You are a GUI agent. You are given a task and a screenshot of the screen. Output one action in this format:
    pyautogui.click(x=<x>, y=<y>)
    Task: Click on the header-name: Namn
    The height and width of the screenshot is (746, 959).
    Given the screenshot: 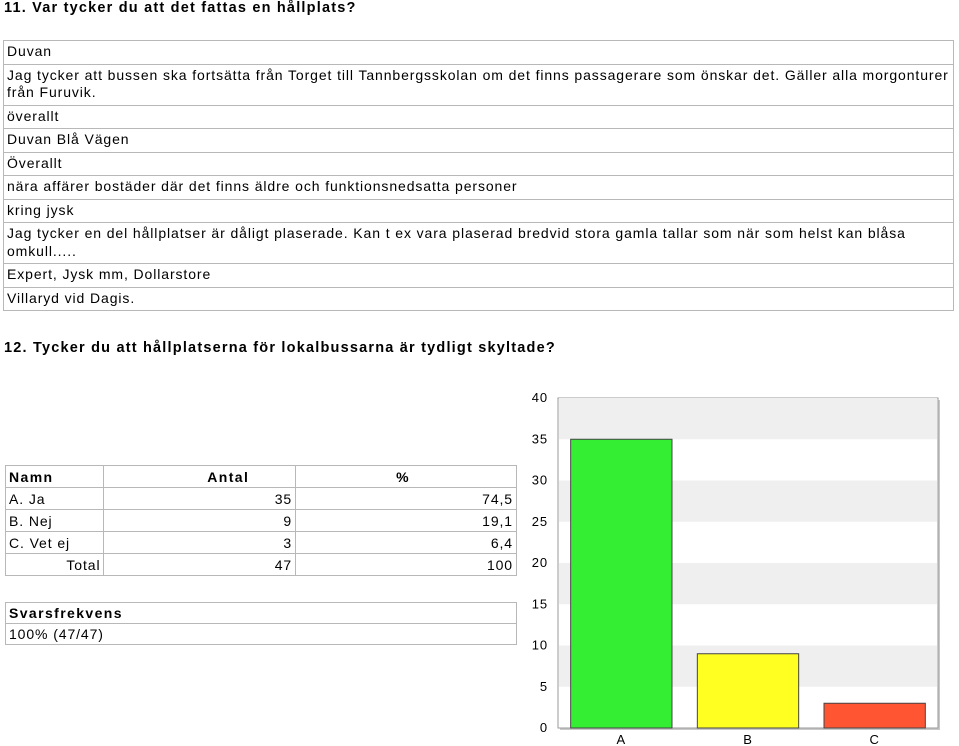 What is the action you would take?
    pyautogui.click(x=54, y=476)
    